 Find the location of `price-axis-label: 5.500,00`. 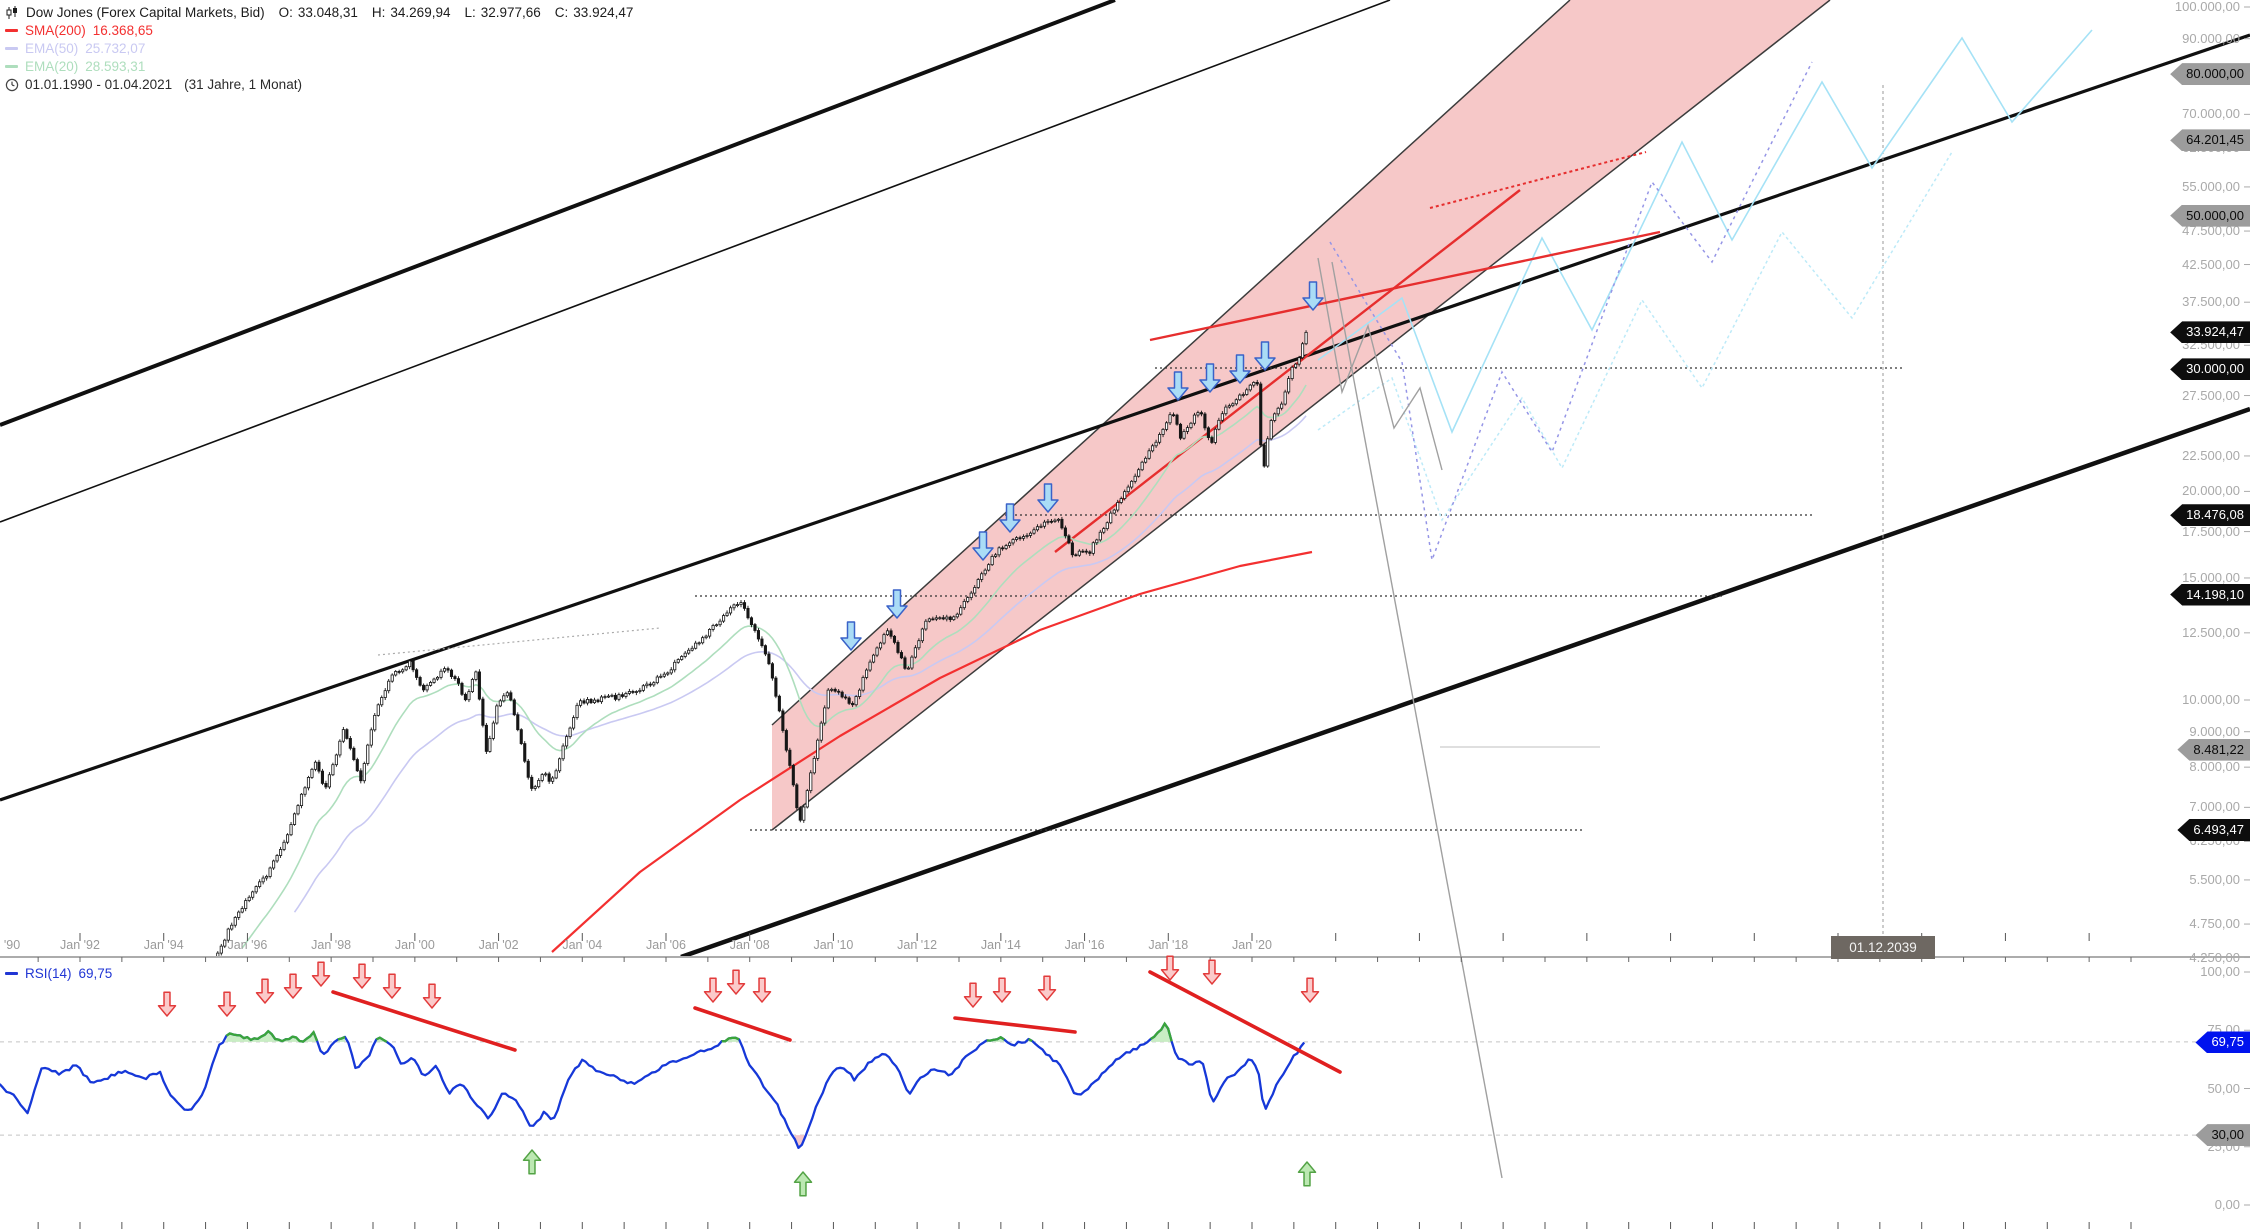

price-axis-label: 5.500,00 is located at coordinates (2214, 879).